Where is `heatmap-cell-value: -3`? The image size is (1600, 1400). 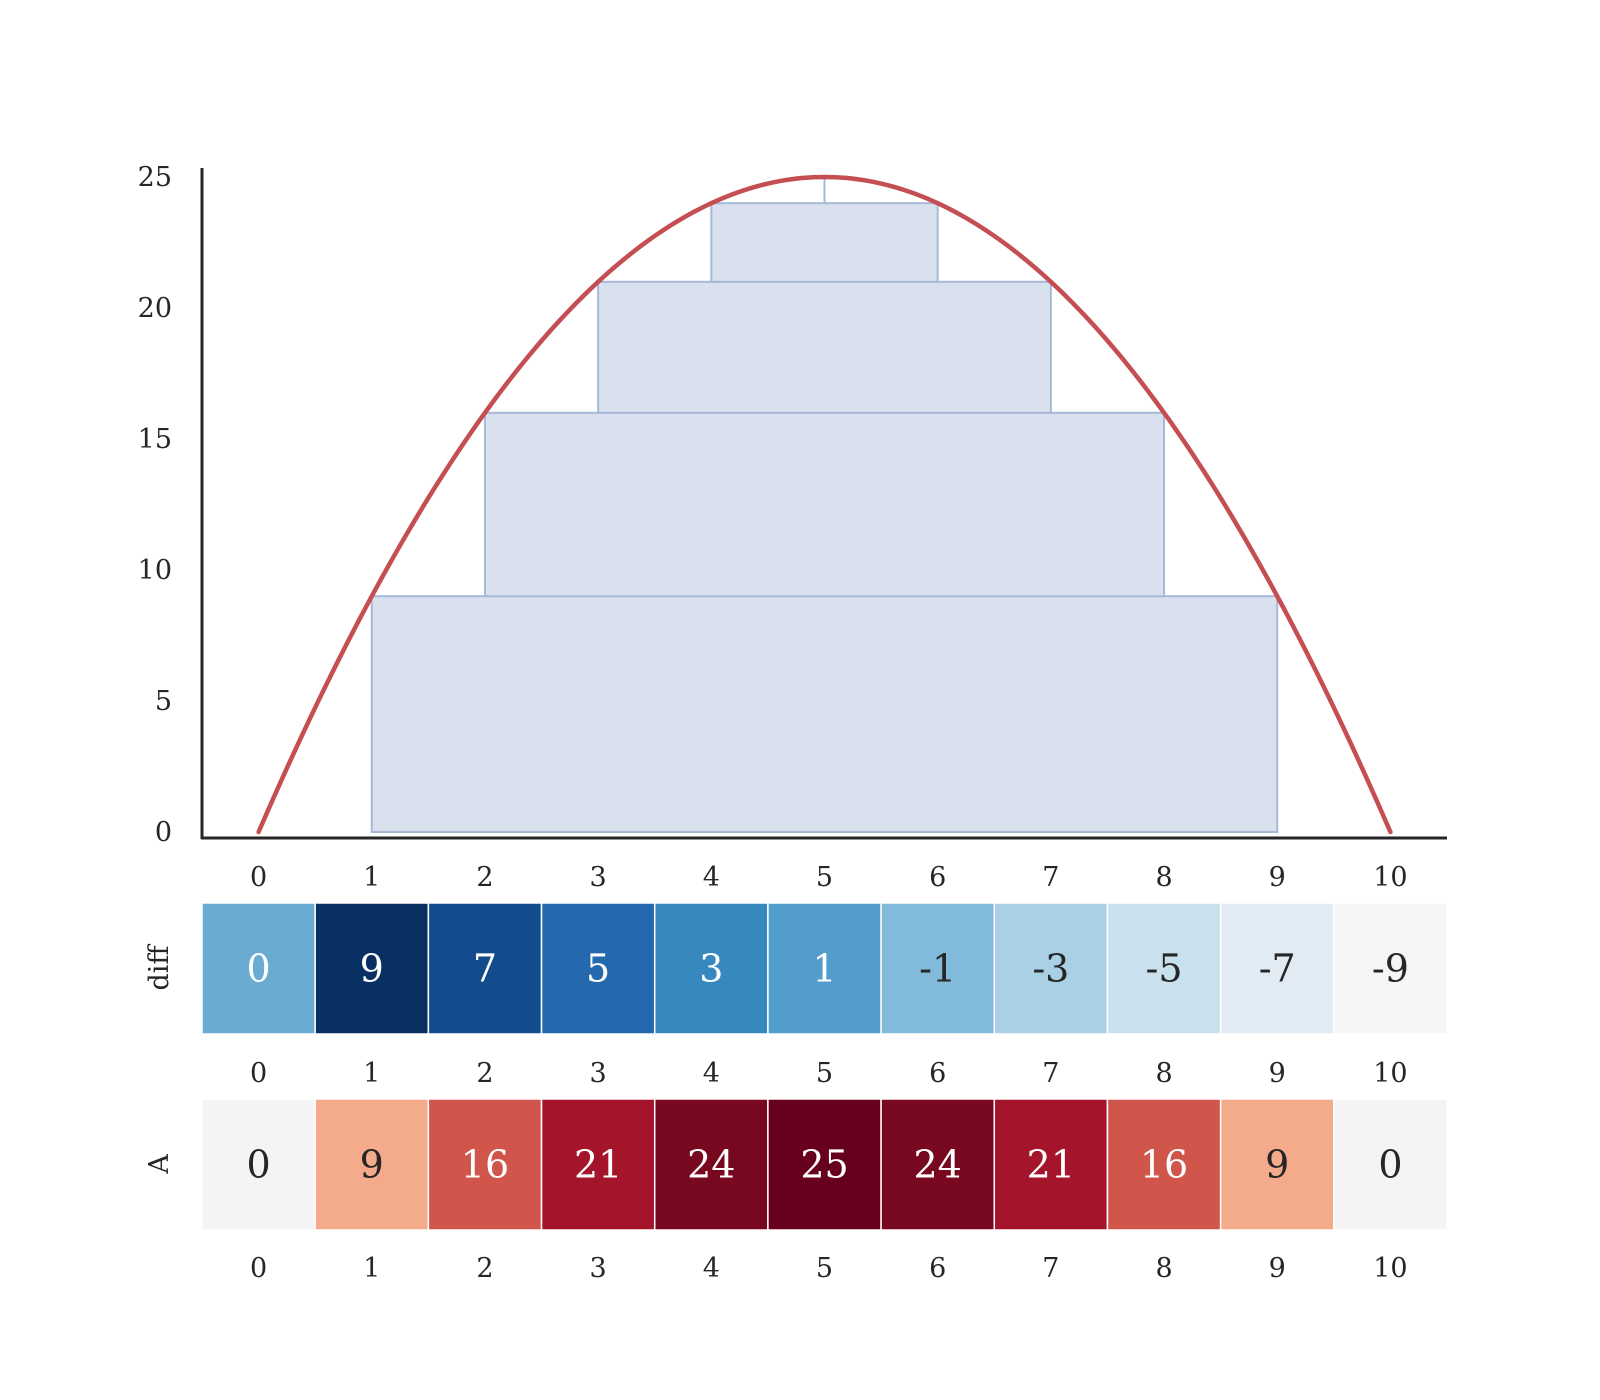 heatmap-cell-value: -3 is located at coordinates (1050, 969).